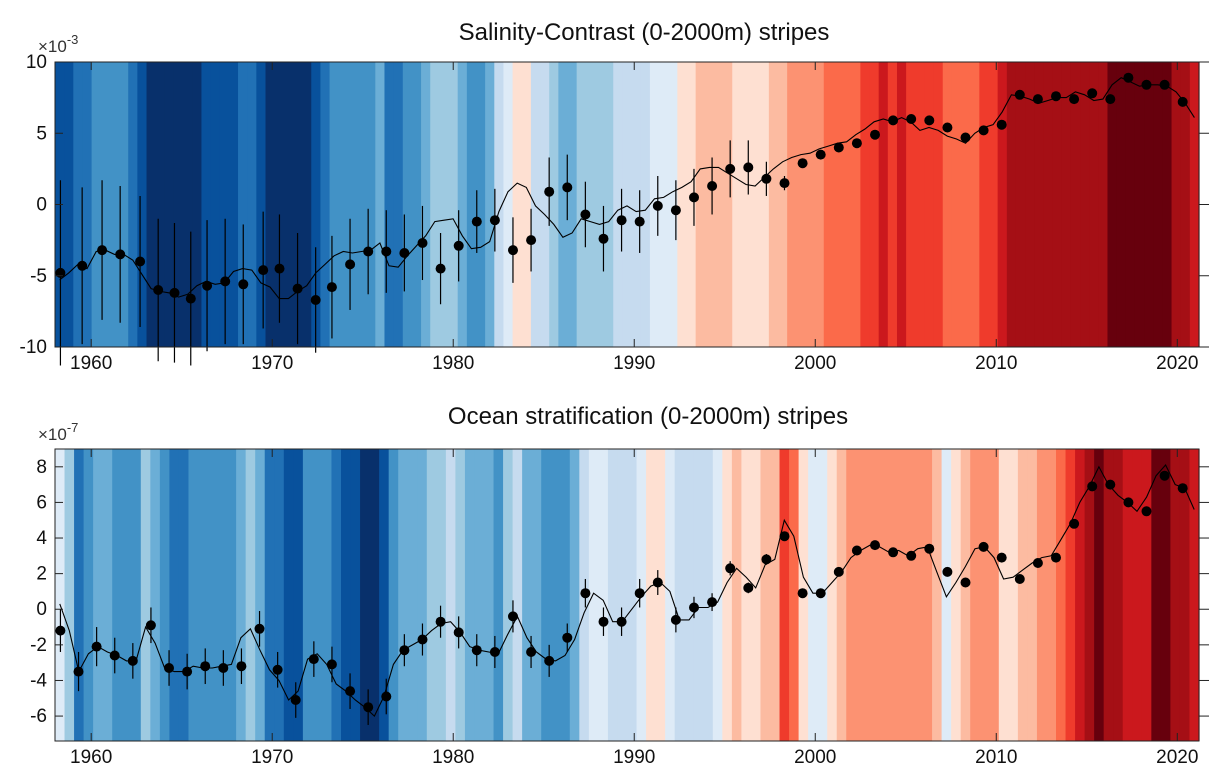 This screenshot has height=774, width=1221. Describe the element at coordinates (453, 363) in the screenshot. I see `x-tick-label: 1980` at that location.